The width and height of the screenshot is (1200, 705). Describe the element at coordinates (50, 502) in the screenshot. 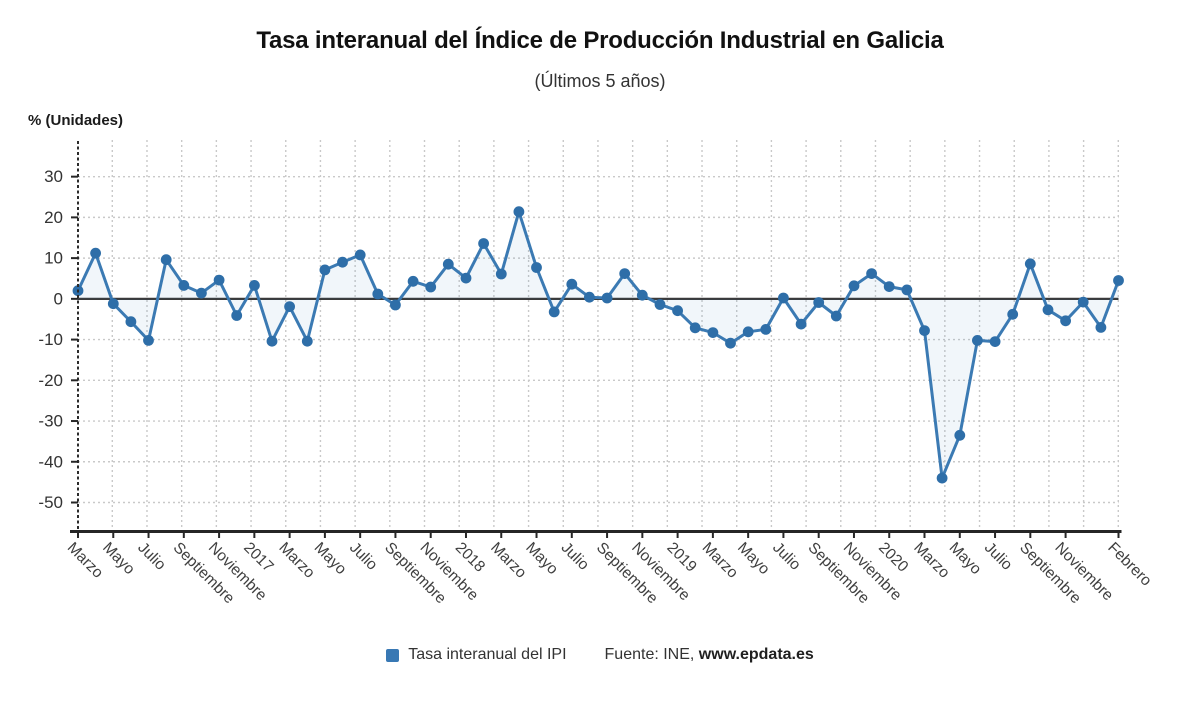

I see `y-tick-label: -50` at that location.